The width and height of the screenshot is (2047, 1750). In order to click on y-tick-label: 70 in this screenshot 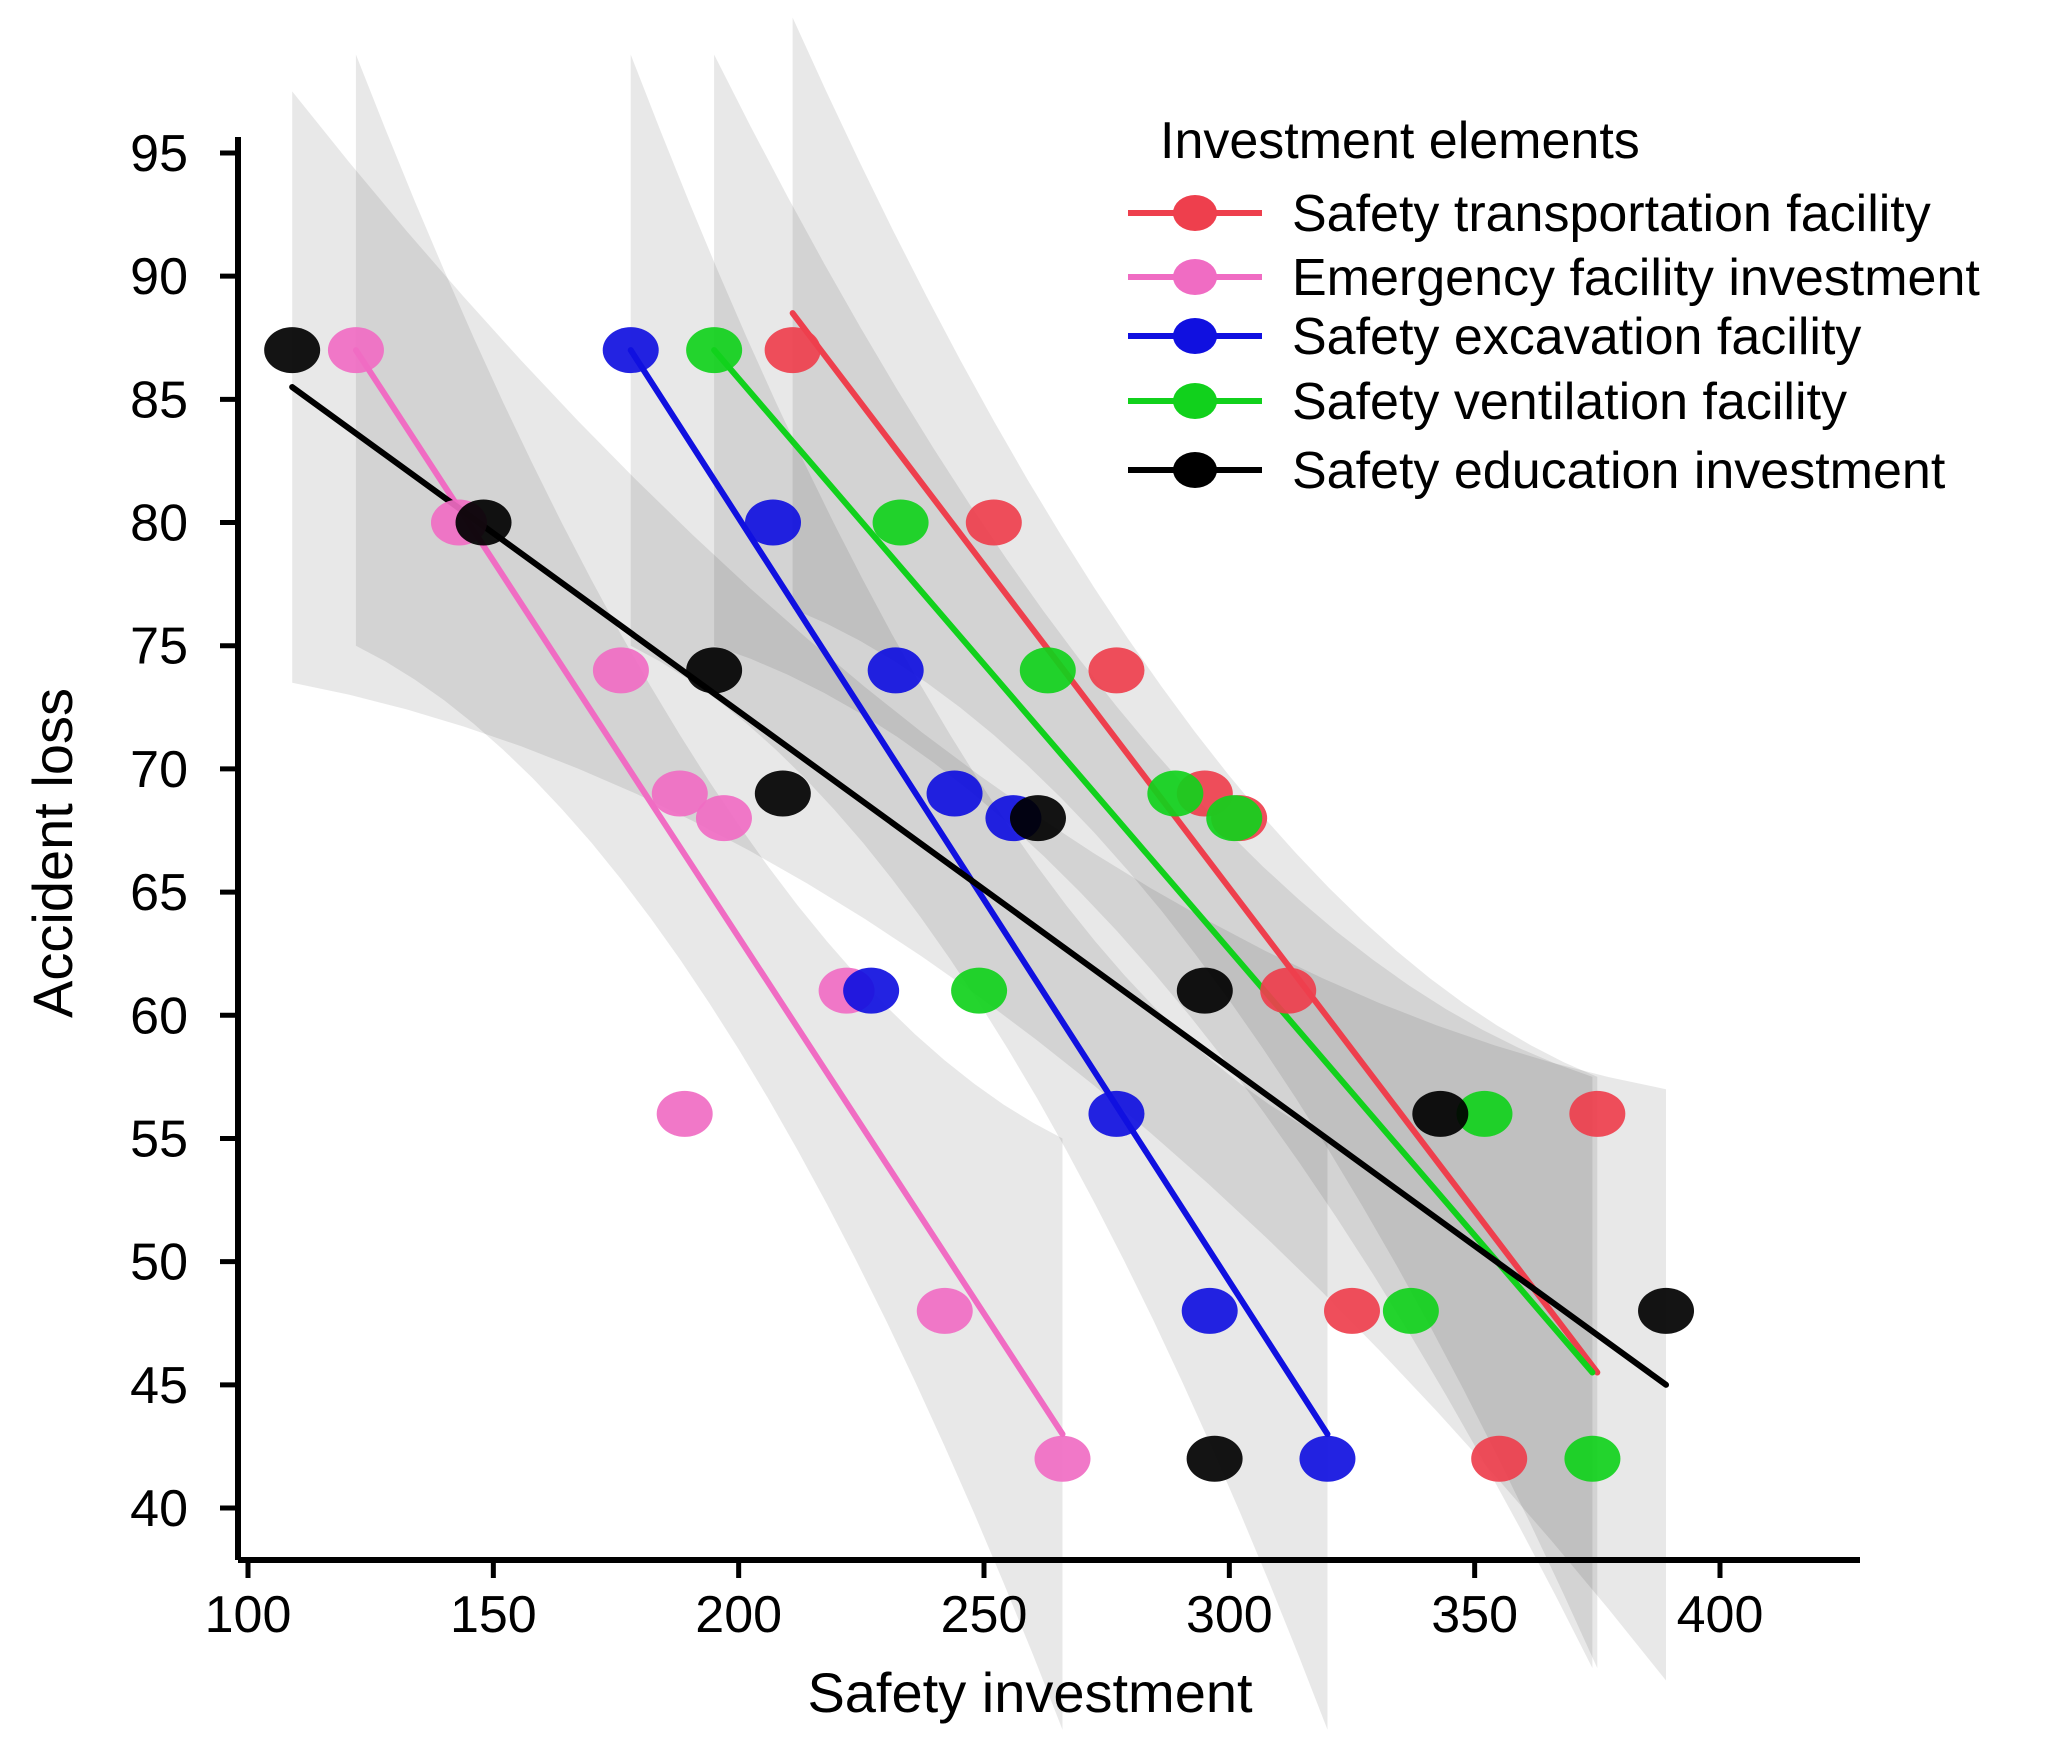, I will do `click(159, 770)`.